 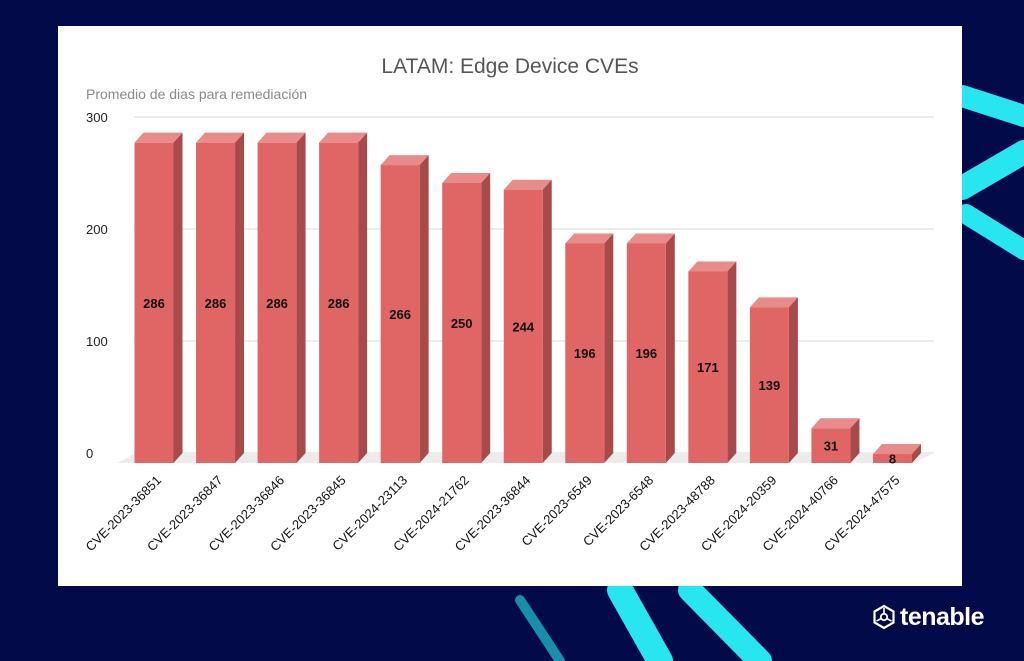 What do you see at coordinates (97, 341) in the screenshot?
I see `y-tick-label: 100` at bounding box center [97, 341].